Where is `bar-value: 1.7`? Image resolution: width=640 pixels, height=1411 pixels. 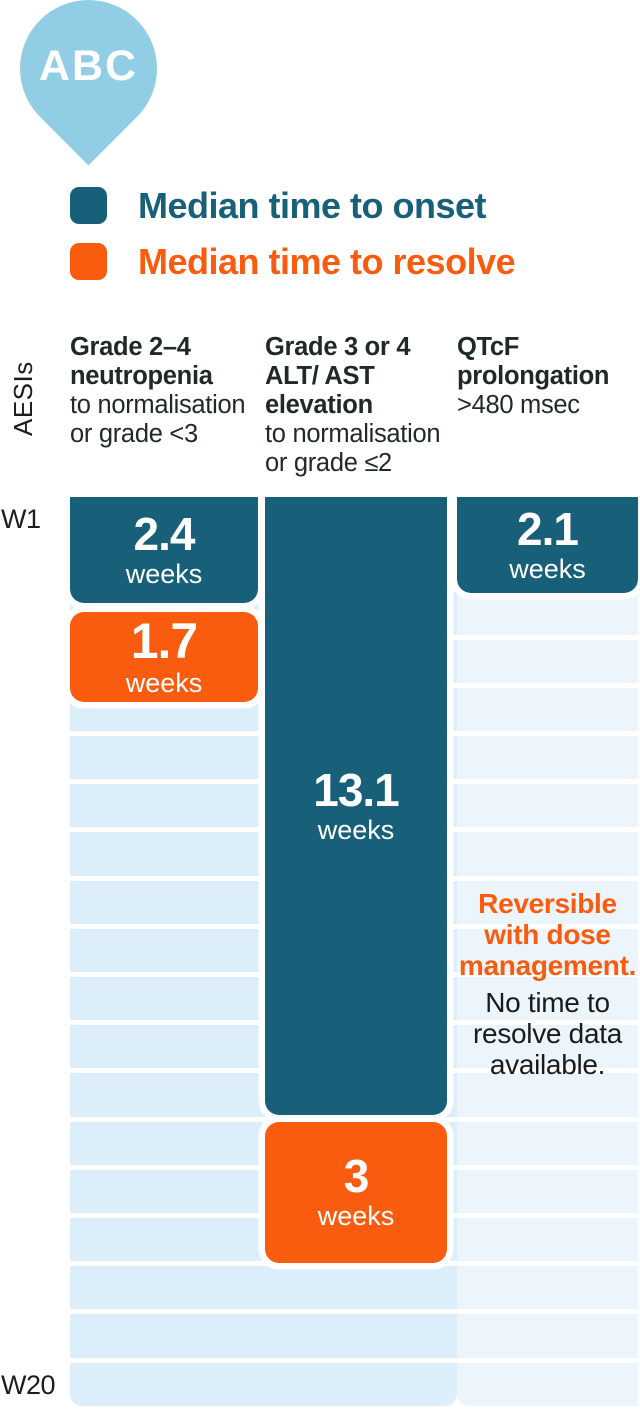 bar-value: 1.7 is located at coordinates (164, 640).